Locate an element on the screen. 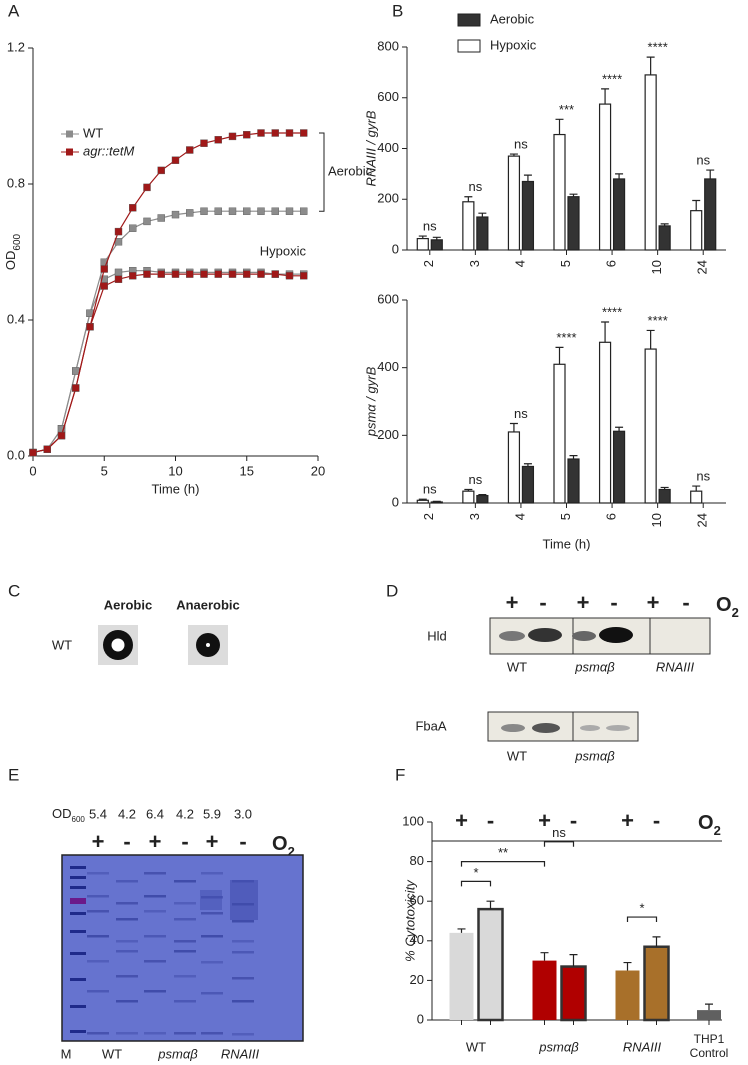 The height and width of the screenshot is (1065, 748). od-value: 5.9 is located at coordinates (212, 813).